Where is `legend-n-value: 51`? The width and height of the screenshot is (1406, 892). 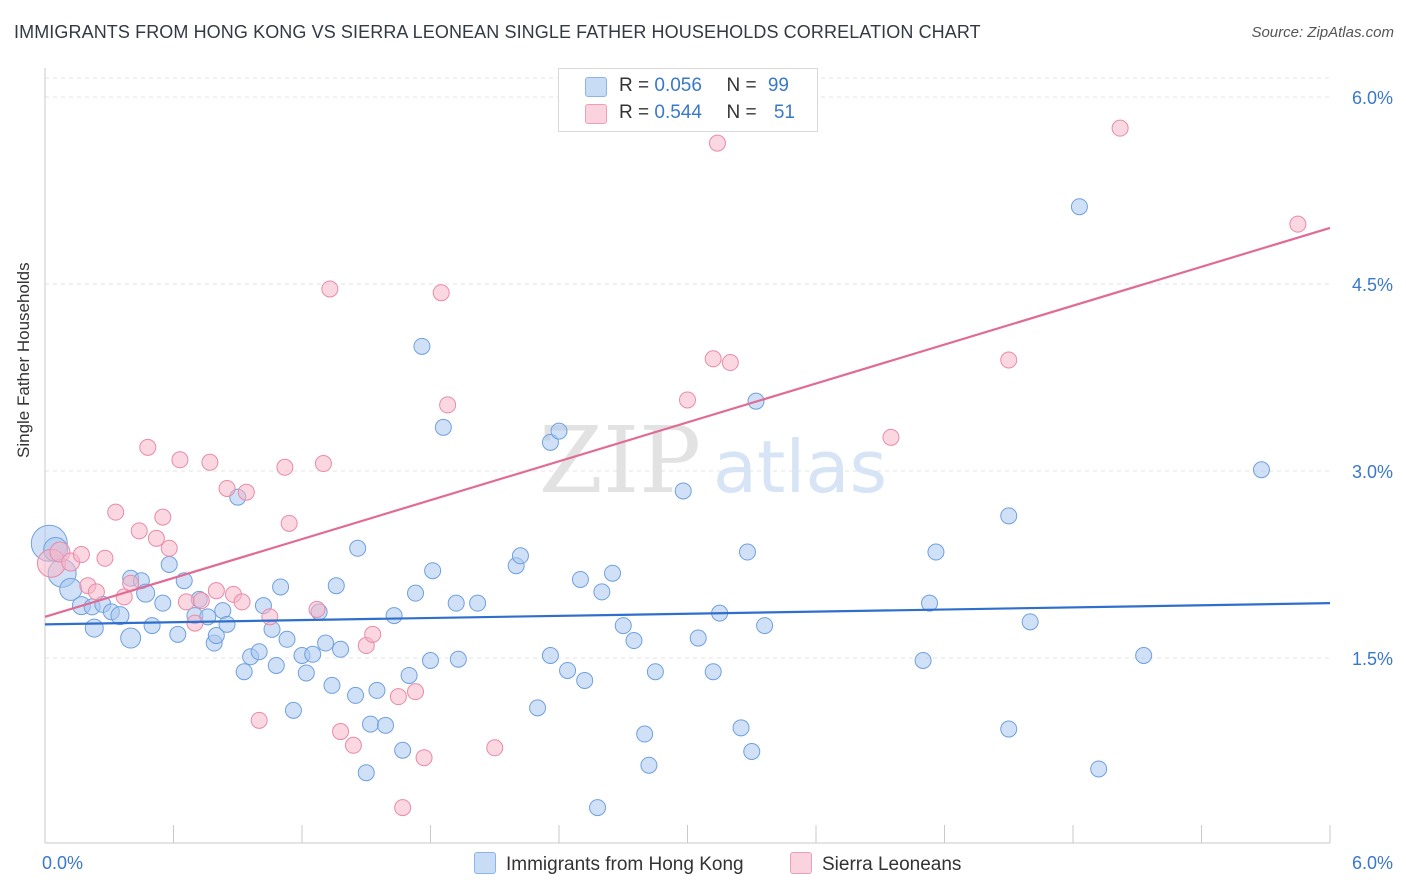
legend-n-value: 51 is located at coordinates (784, 112).